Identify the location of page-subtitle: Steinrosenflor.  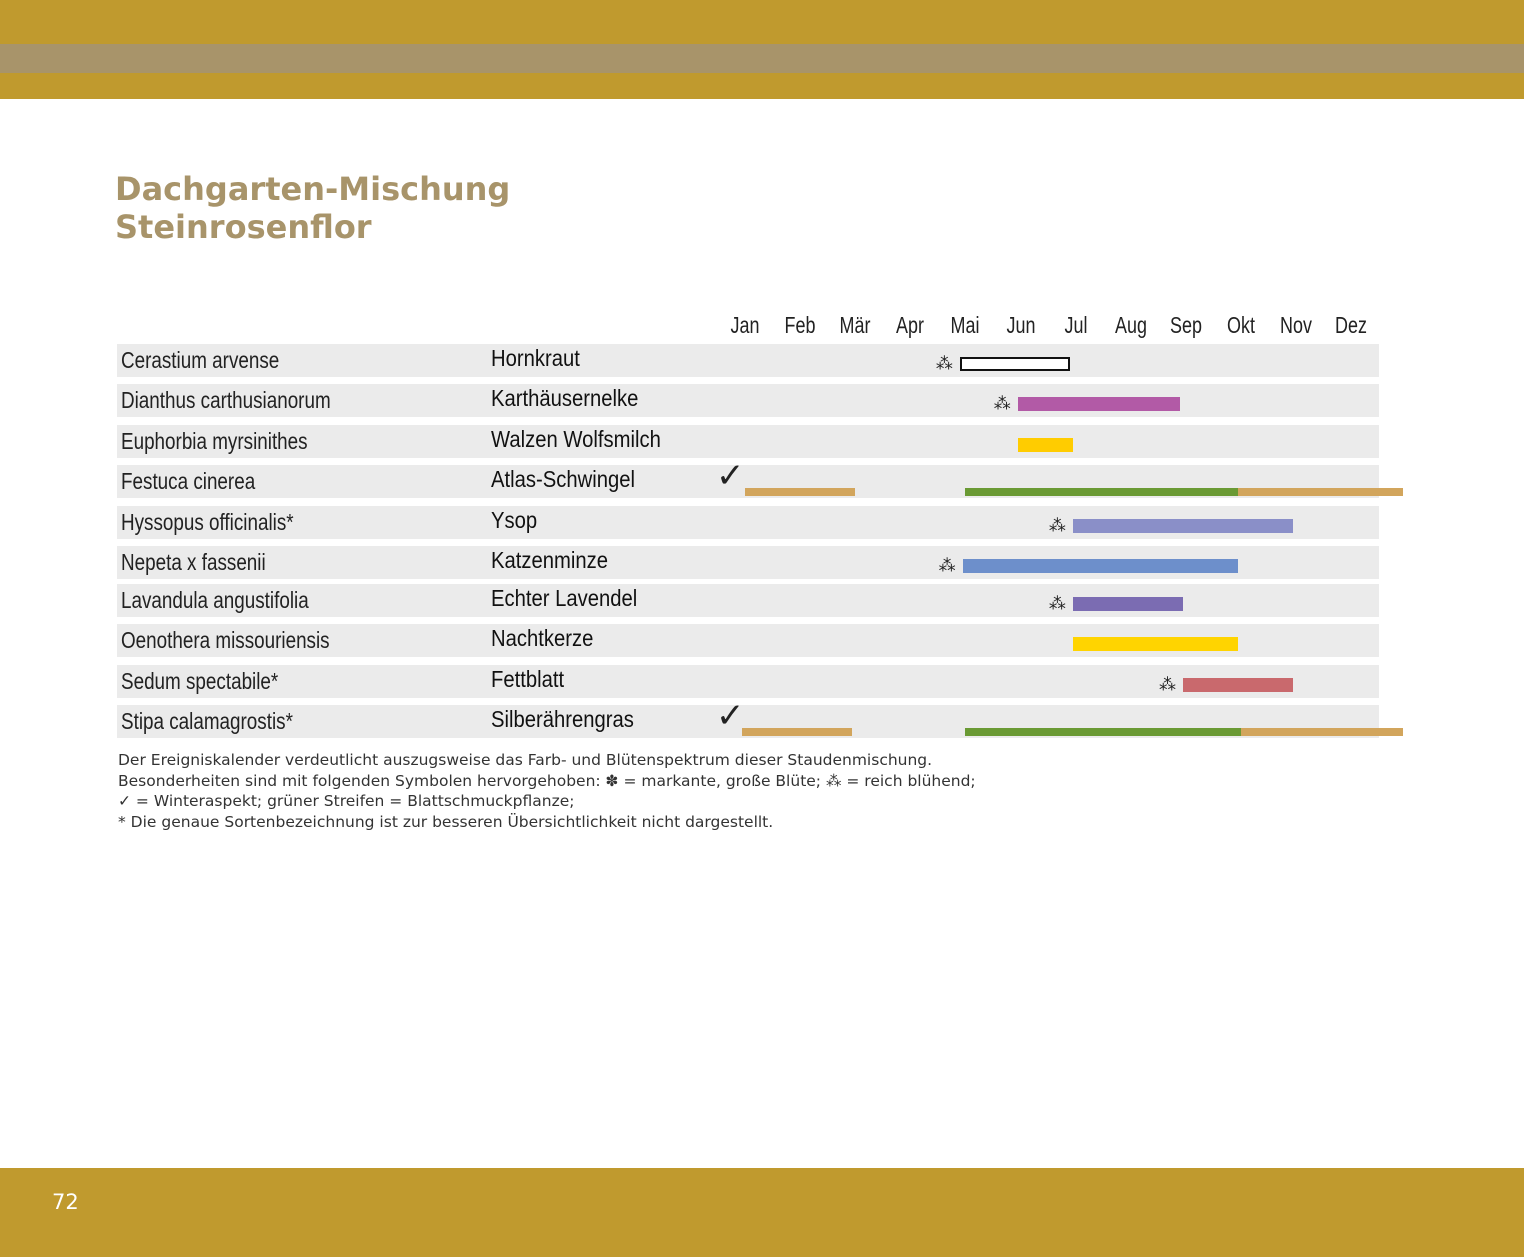
(243, 227).